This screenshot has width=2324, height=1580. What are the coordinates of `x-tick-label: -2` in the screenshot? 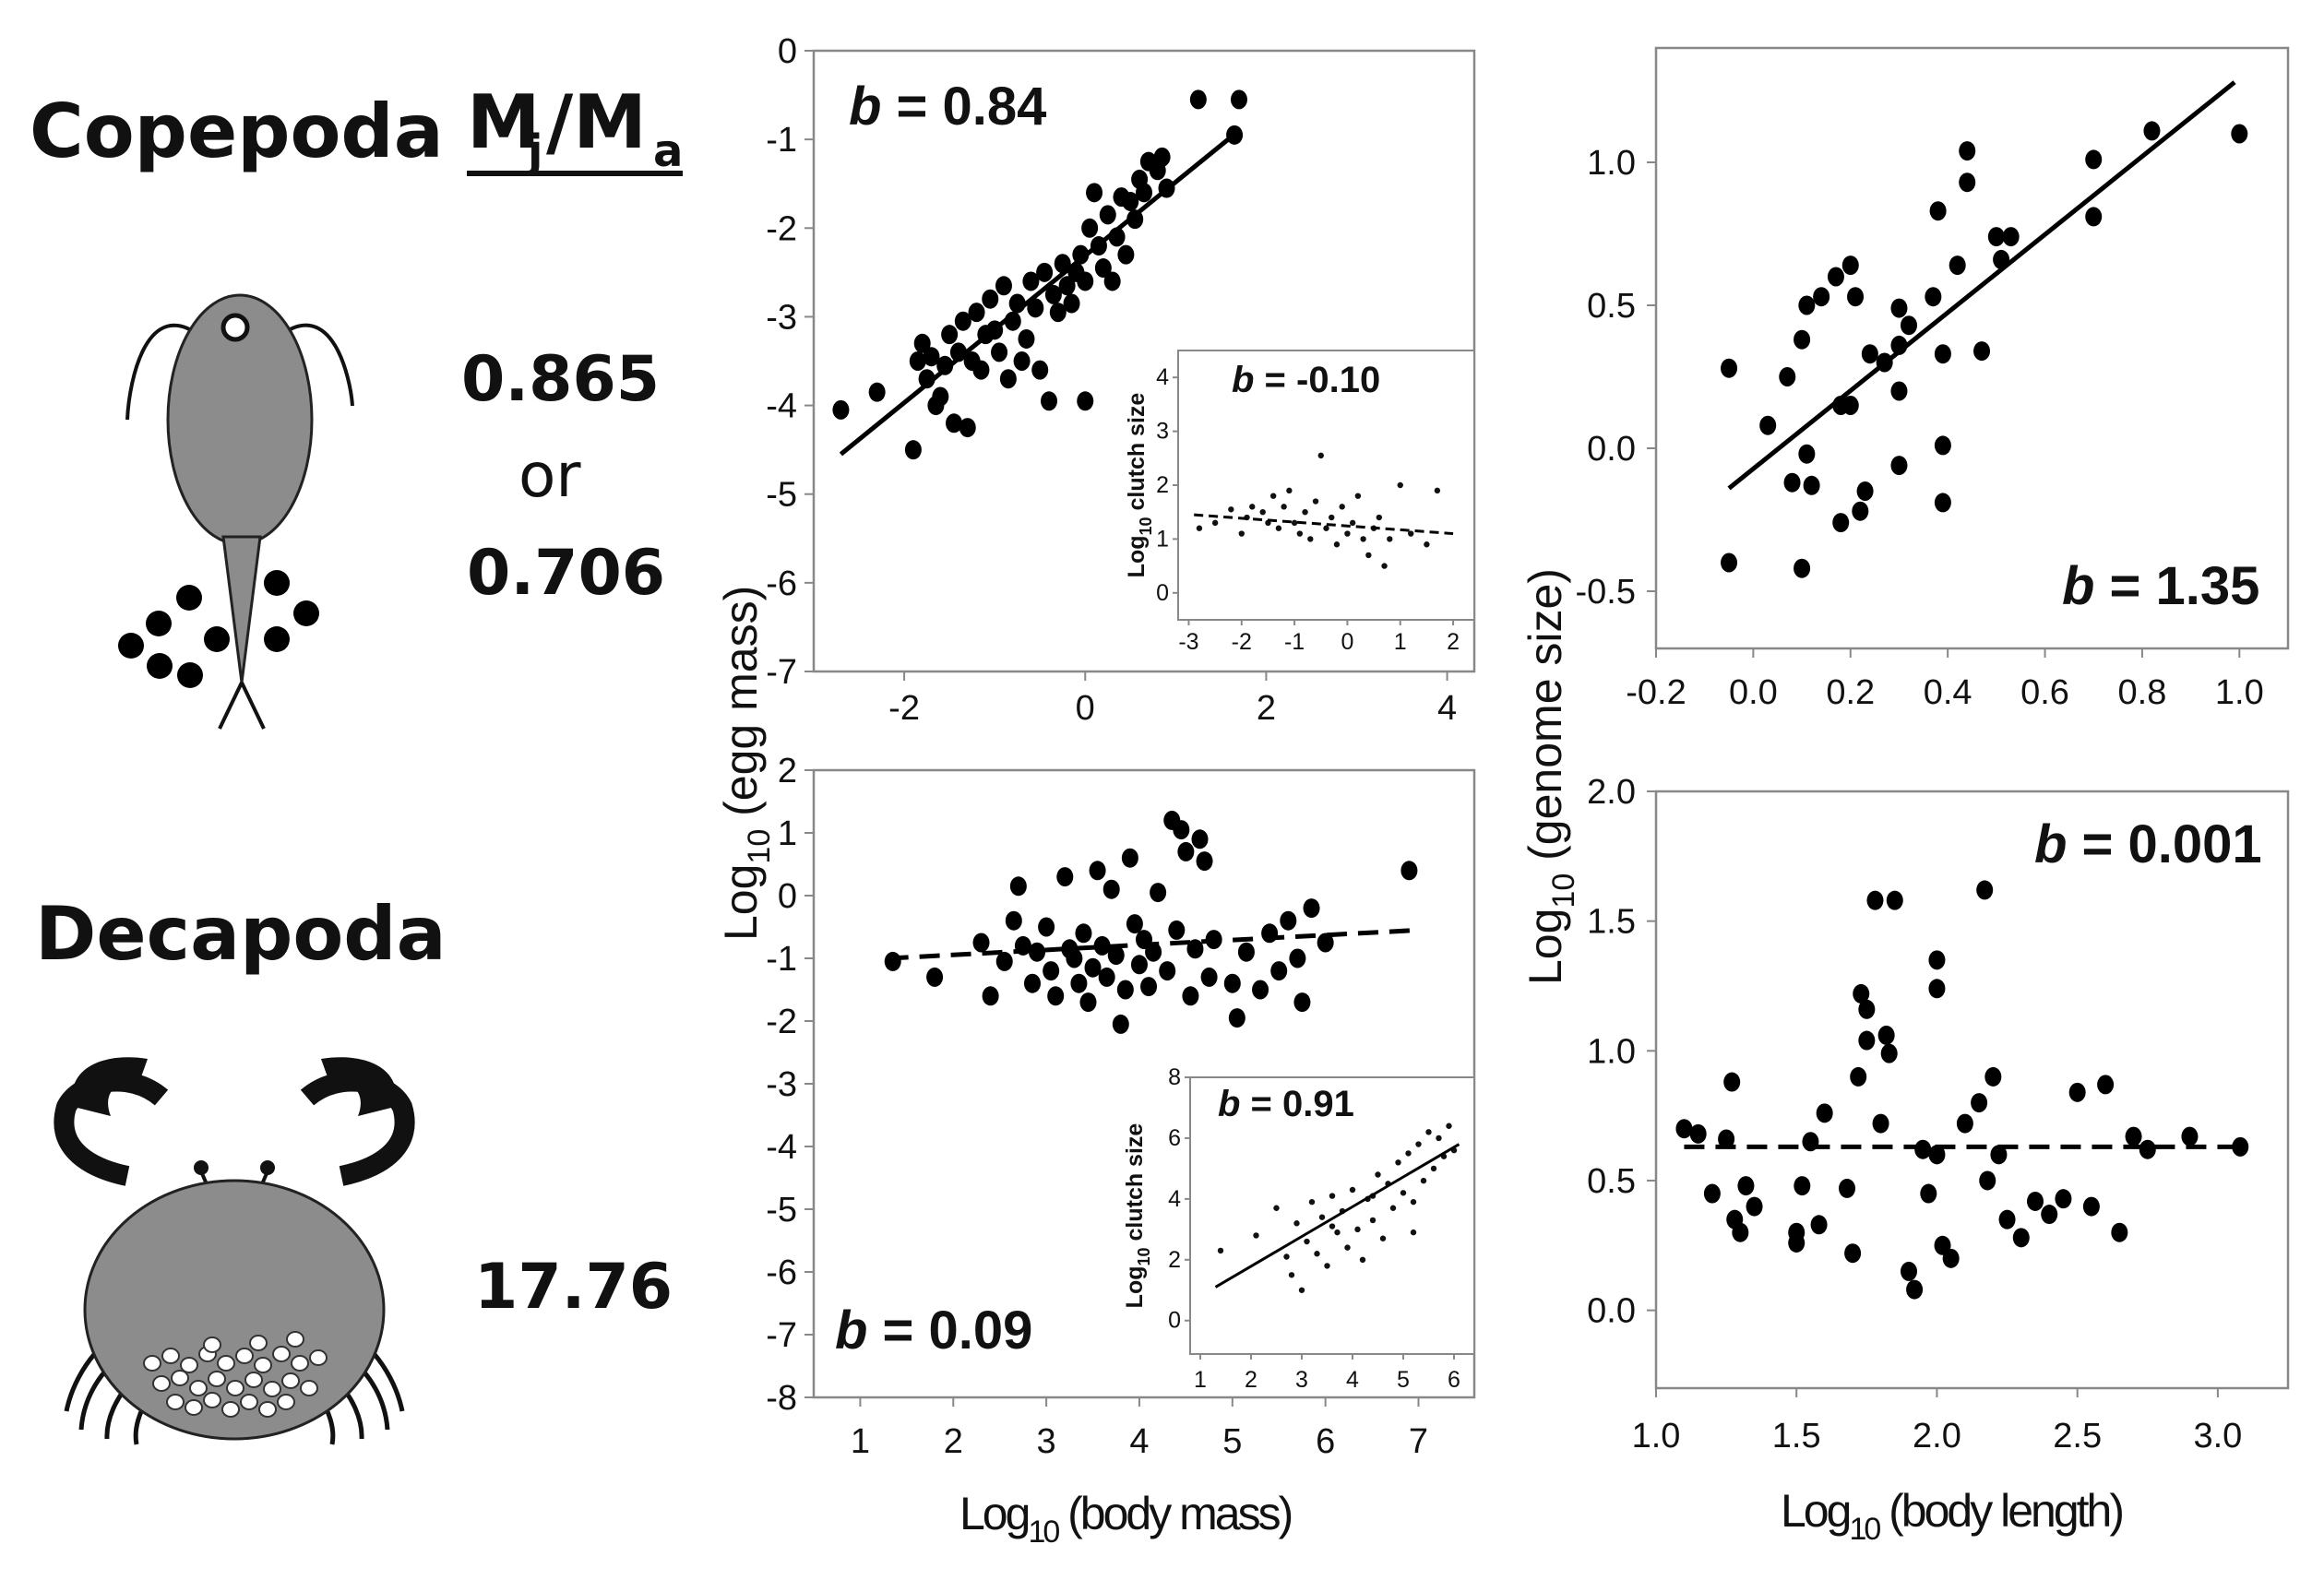 It's located at (1242, 642).